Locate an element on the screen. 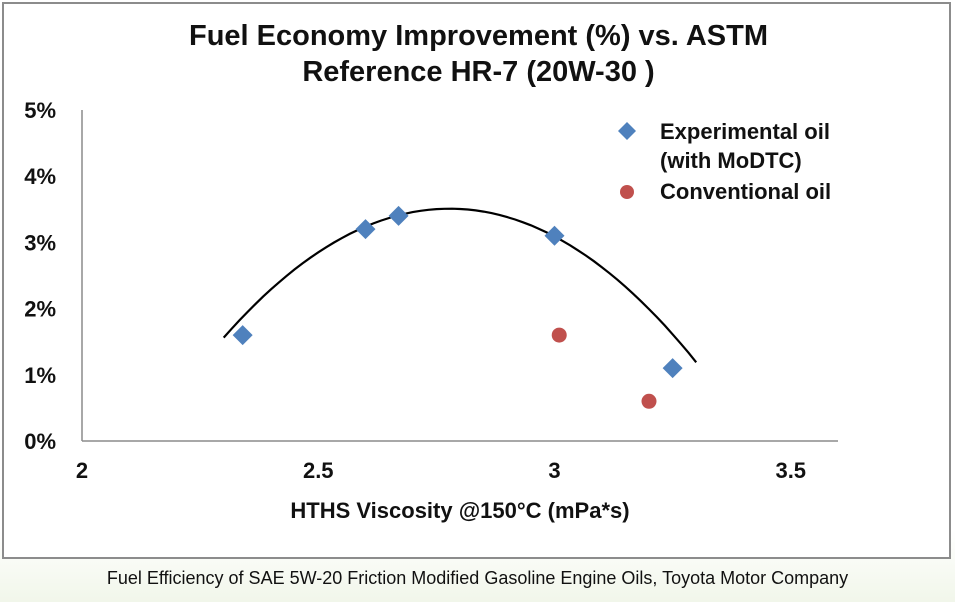 This screenshot has height=602, width=955. trendline-group is located at coordinates (460, 285).